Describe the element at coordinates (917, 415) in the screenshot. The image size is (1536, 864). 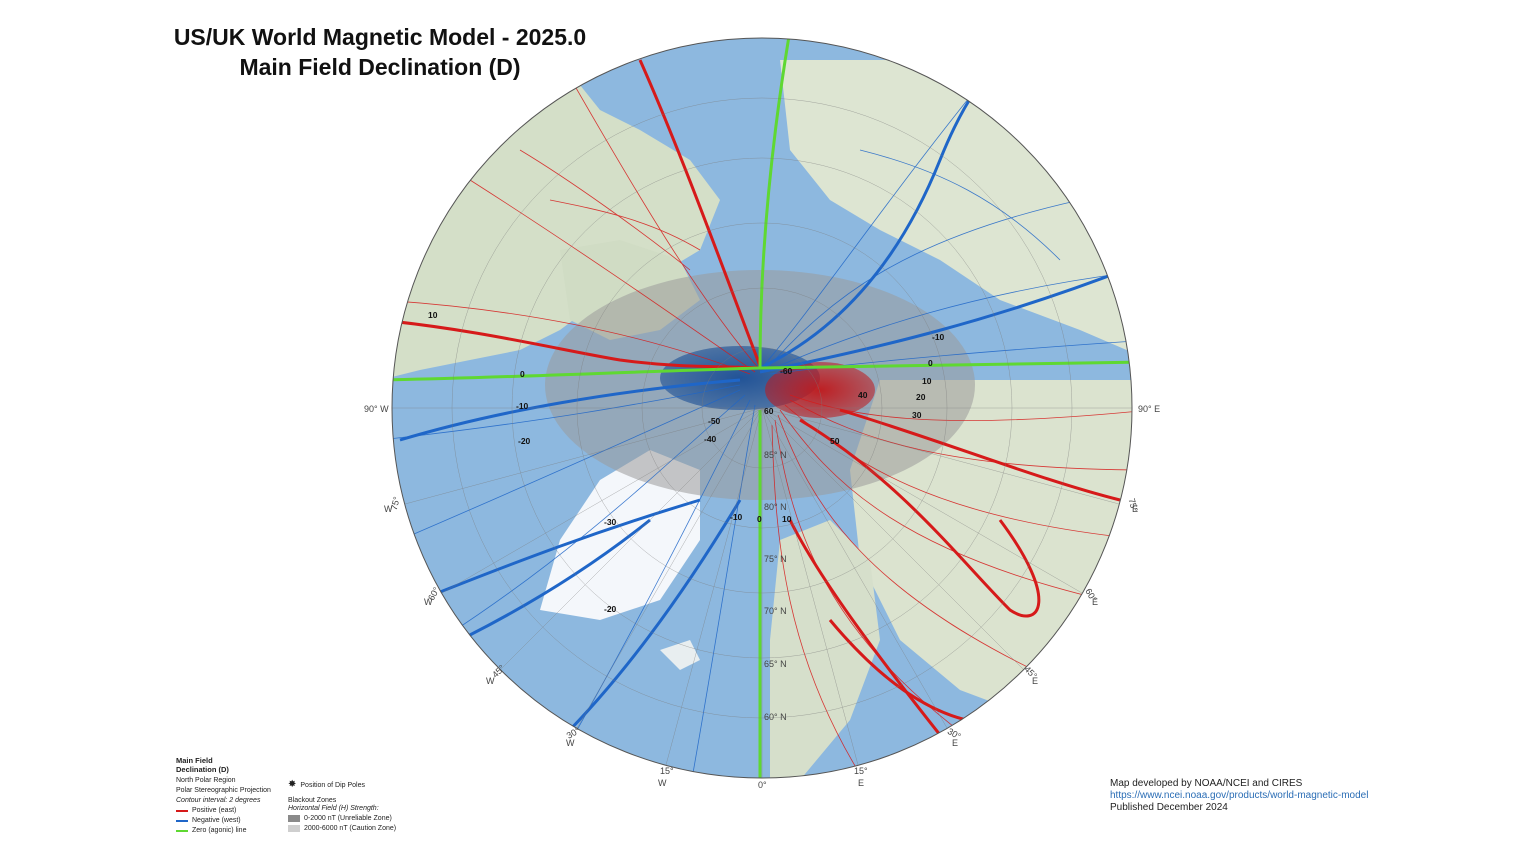
I see `contour-label: 30` at that location.